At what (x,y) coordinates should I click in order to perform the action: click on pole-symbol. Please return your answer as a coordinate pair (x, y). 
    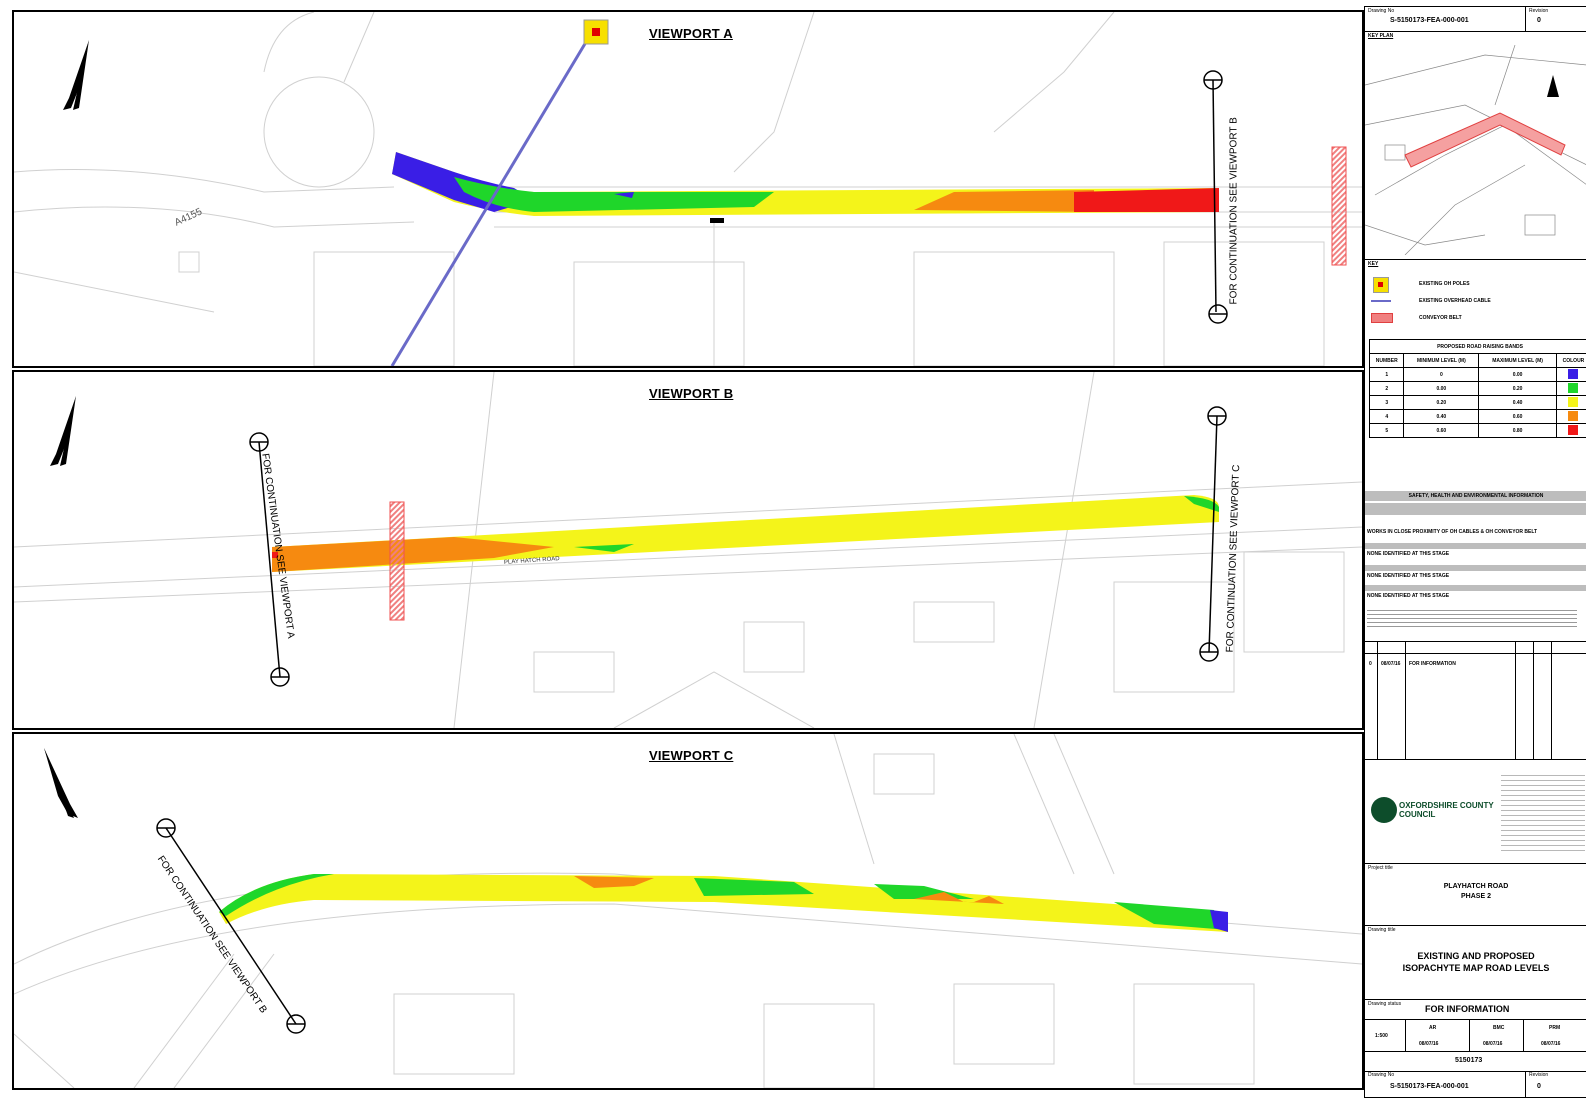
    Looking at the image, I should click on (1381, 285).